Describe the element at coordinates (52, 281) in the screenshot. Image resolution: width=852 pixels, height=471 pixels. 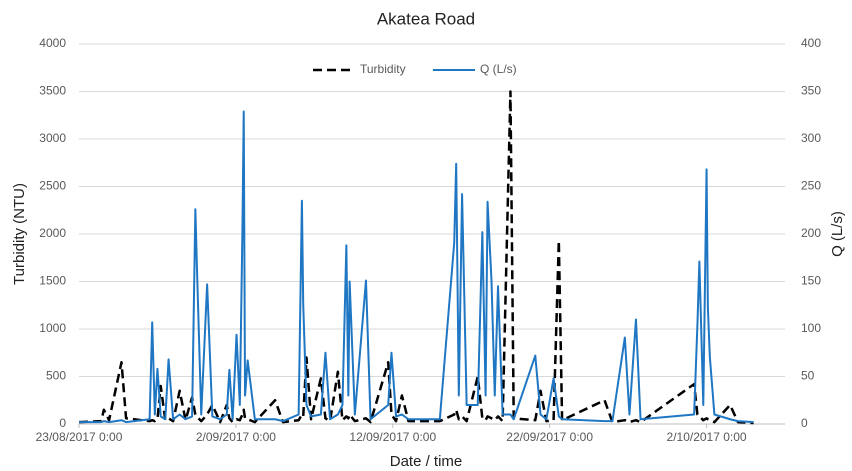
I see `y-tick-label: 1500` at that location.